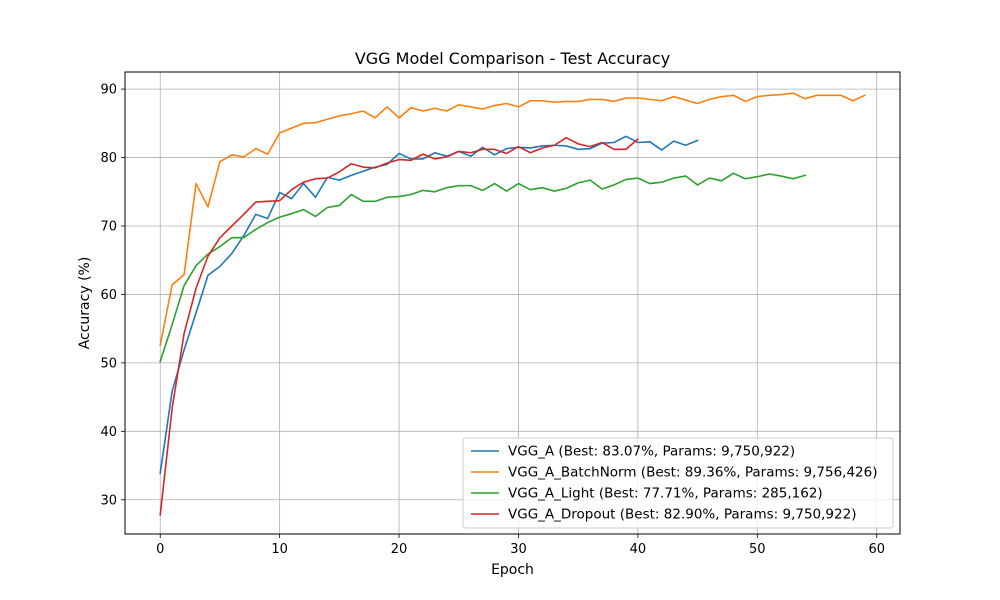 This screenshot has width=1000, height=600. What do you see at coordinates (512, 58) in the screenshot?
I see `chart-title: VGG Model Comparison - Test Accuracy` at bounding box center [512, 58].